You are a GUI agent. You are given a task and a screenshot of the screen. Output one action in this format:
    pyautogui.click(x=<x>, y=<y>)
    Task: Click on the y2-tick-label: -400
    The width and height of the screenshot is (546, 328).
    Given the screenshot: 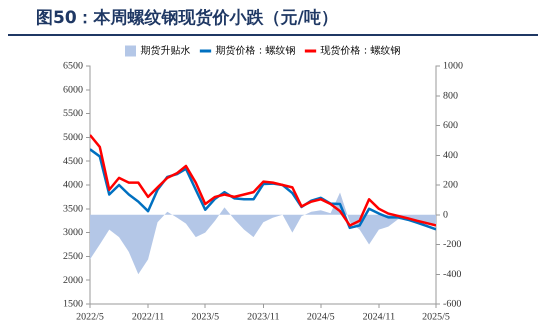 What is the action you would take?
    pyautogui.click(x=452, y=274)
    